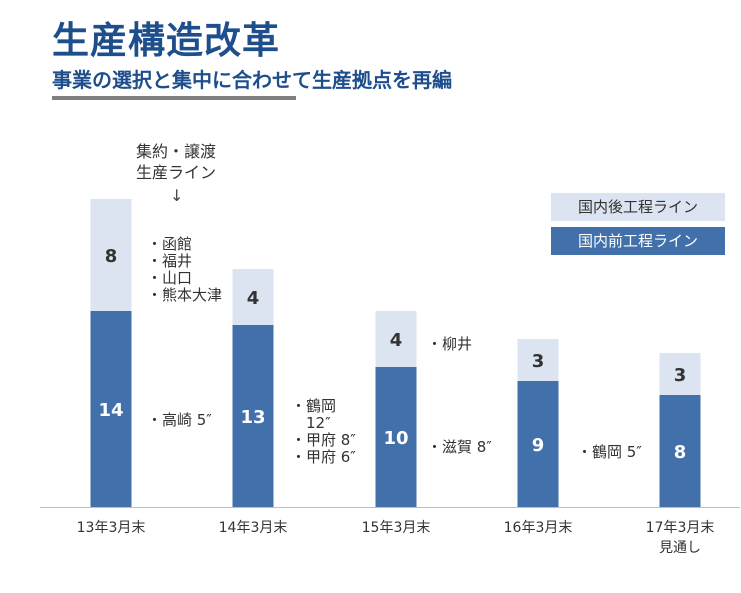 The image size is (741, 593). I want to click on annotation-g2-back: ・柳井, so click(449, 344).